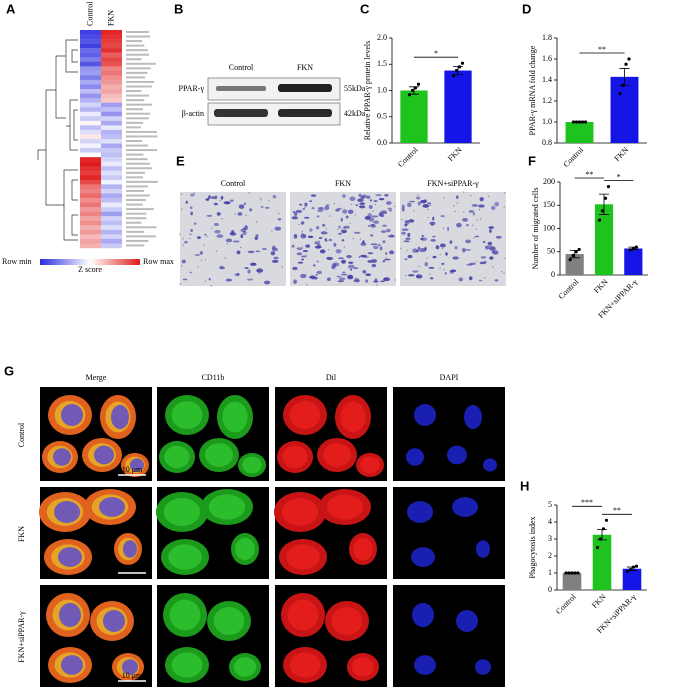  What do you see at coordinates (566, 604) in the screenshot?
I see `x-tick-label: Control` at bounding box center [566, 604].